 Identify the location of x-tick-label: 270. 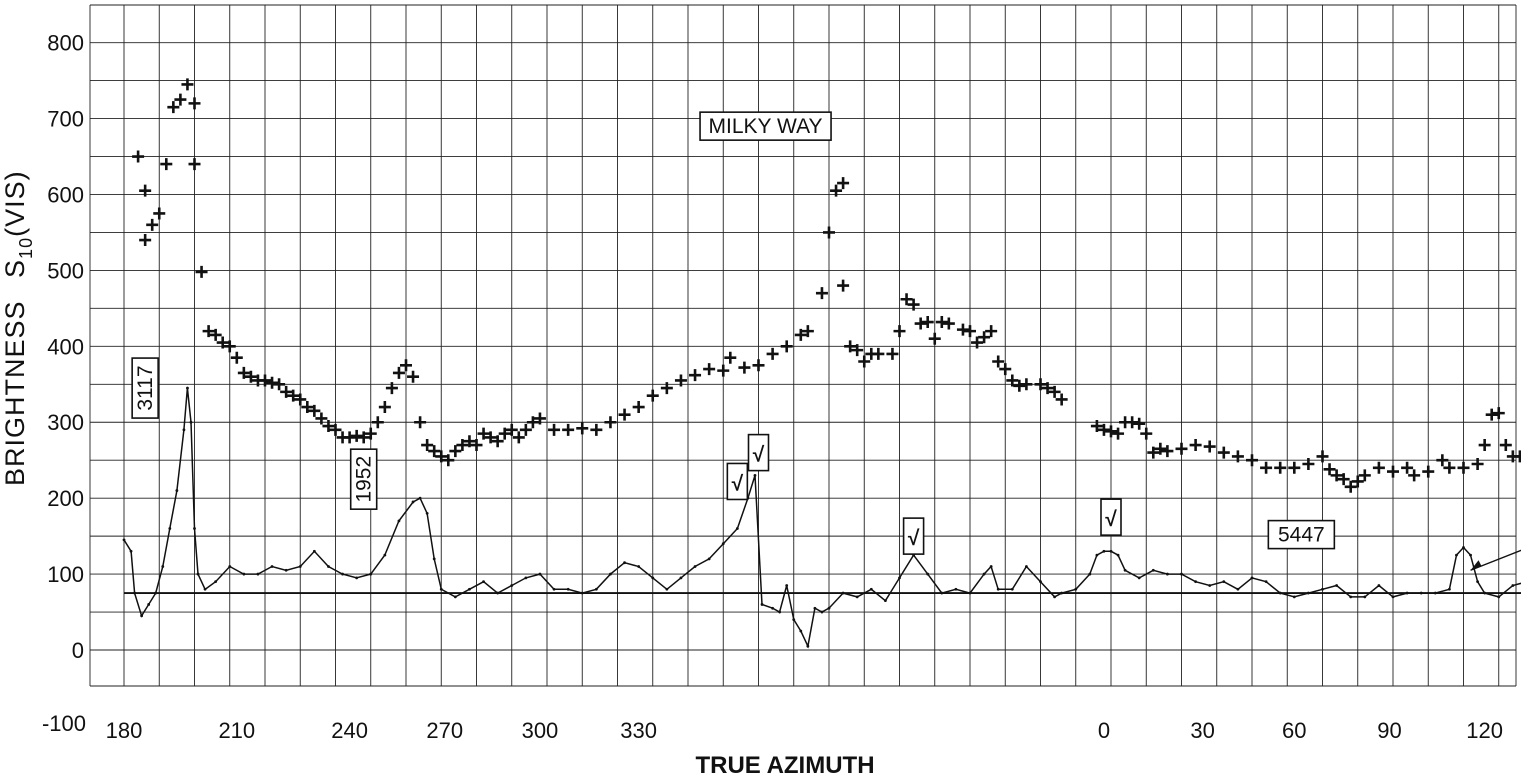
(444, 730).